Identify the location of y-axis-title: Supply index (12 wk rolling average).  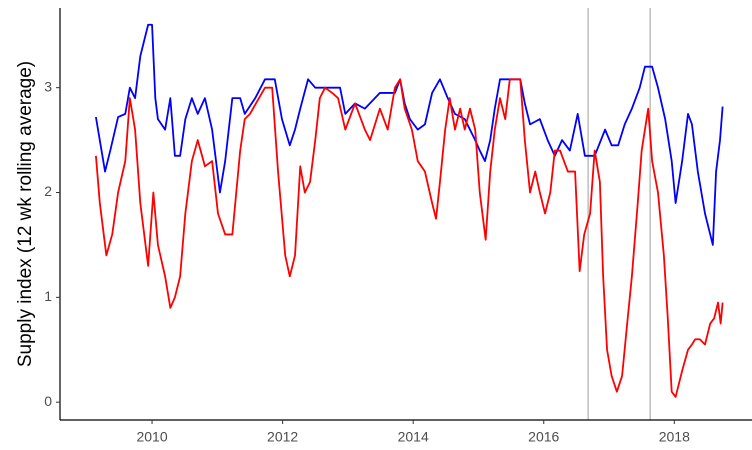
(25, 214).